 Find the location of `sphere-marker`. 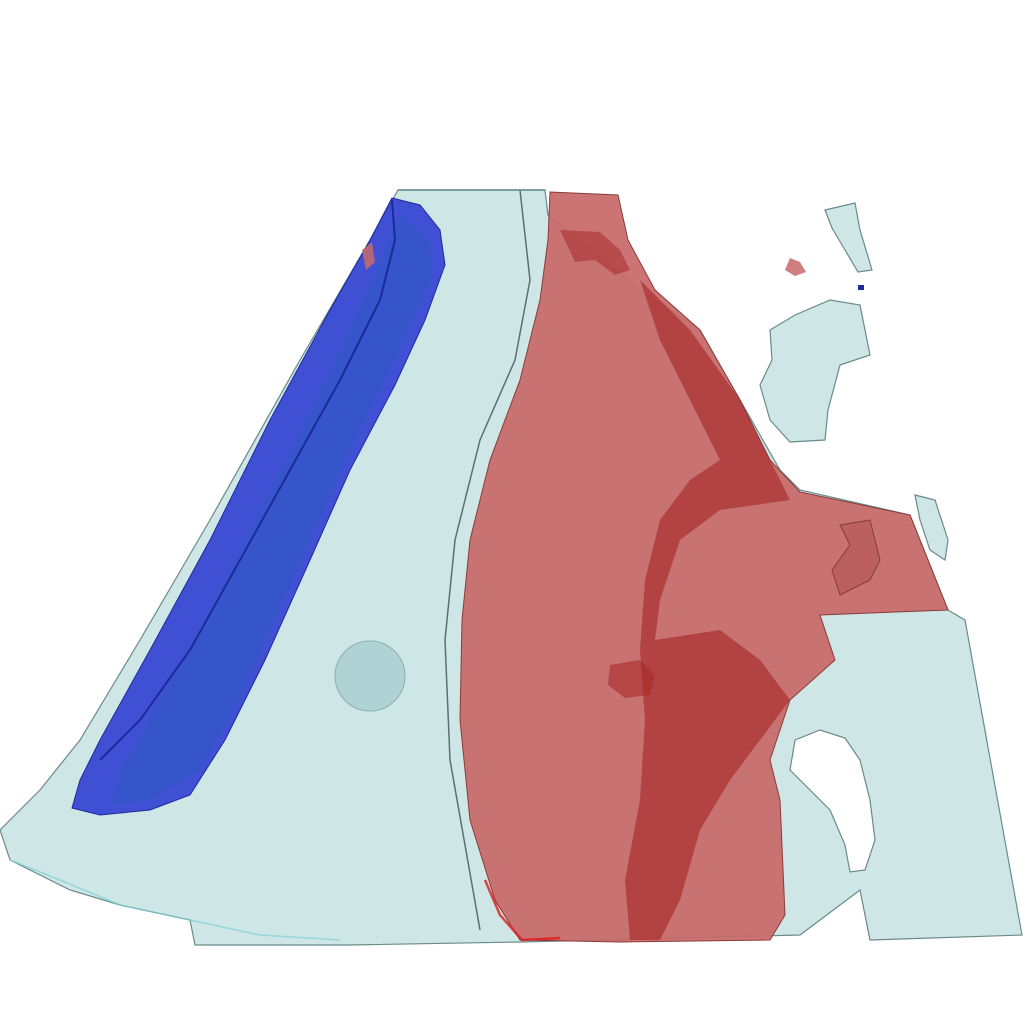

sphere-marker is located at coordinates (370, 676).